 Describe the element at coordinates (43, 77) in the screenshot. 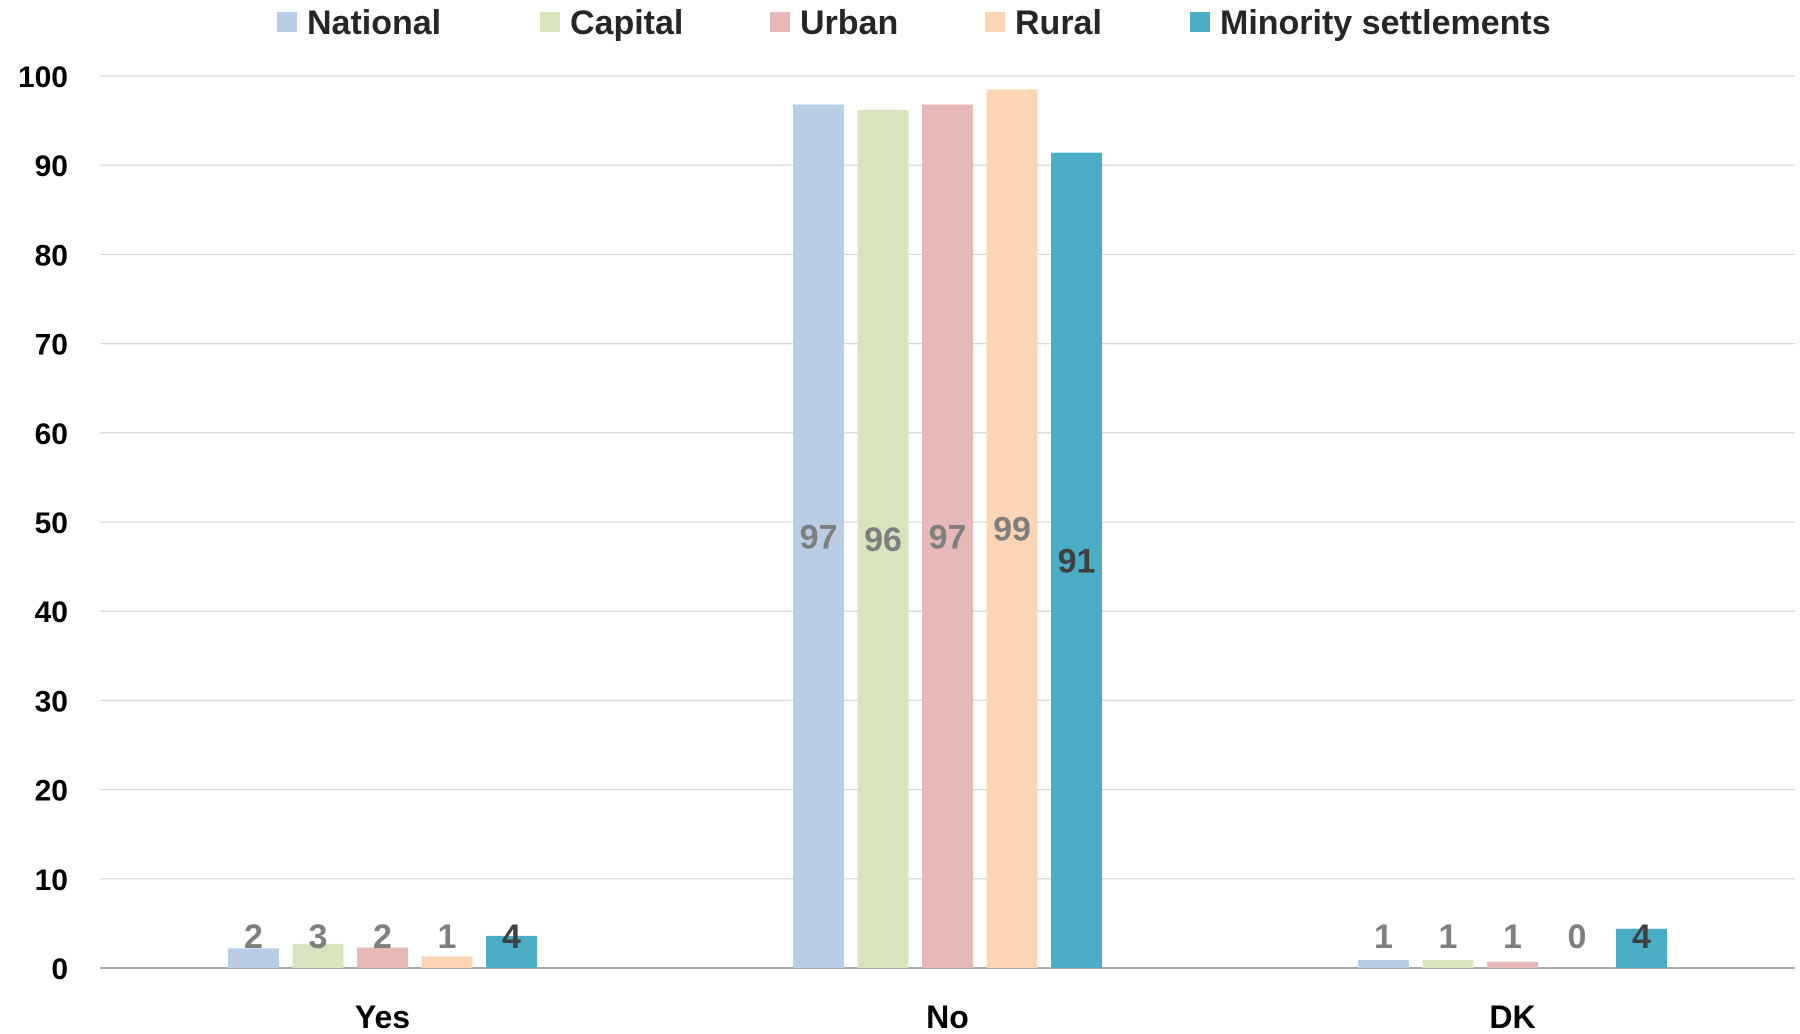

I see `y-tick-label: 100` at that location.